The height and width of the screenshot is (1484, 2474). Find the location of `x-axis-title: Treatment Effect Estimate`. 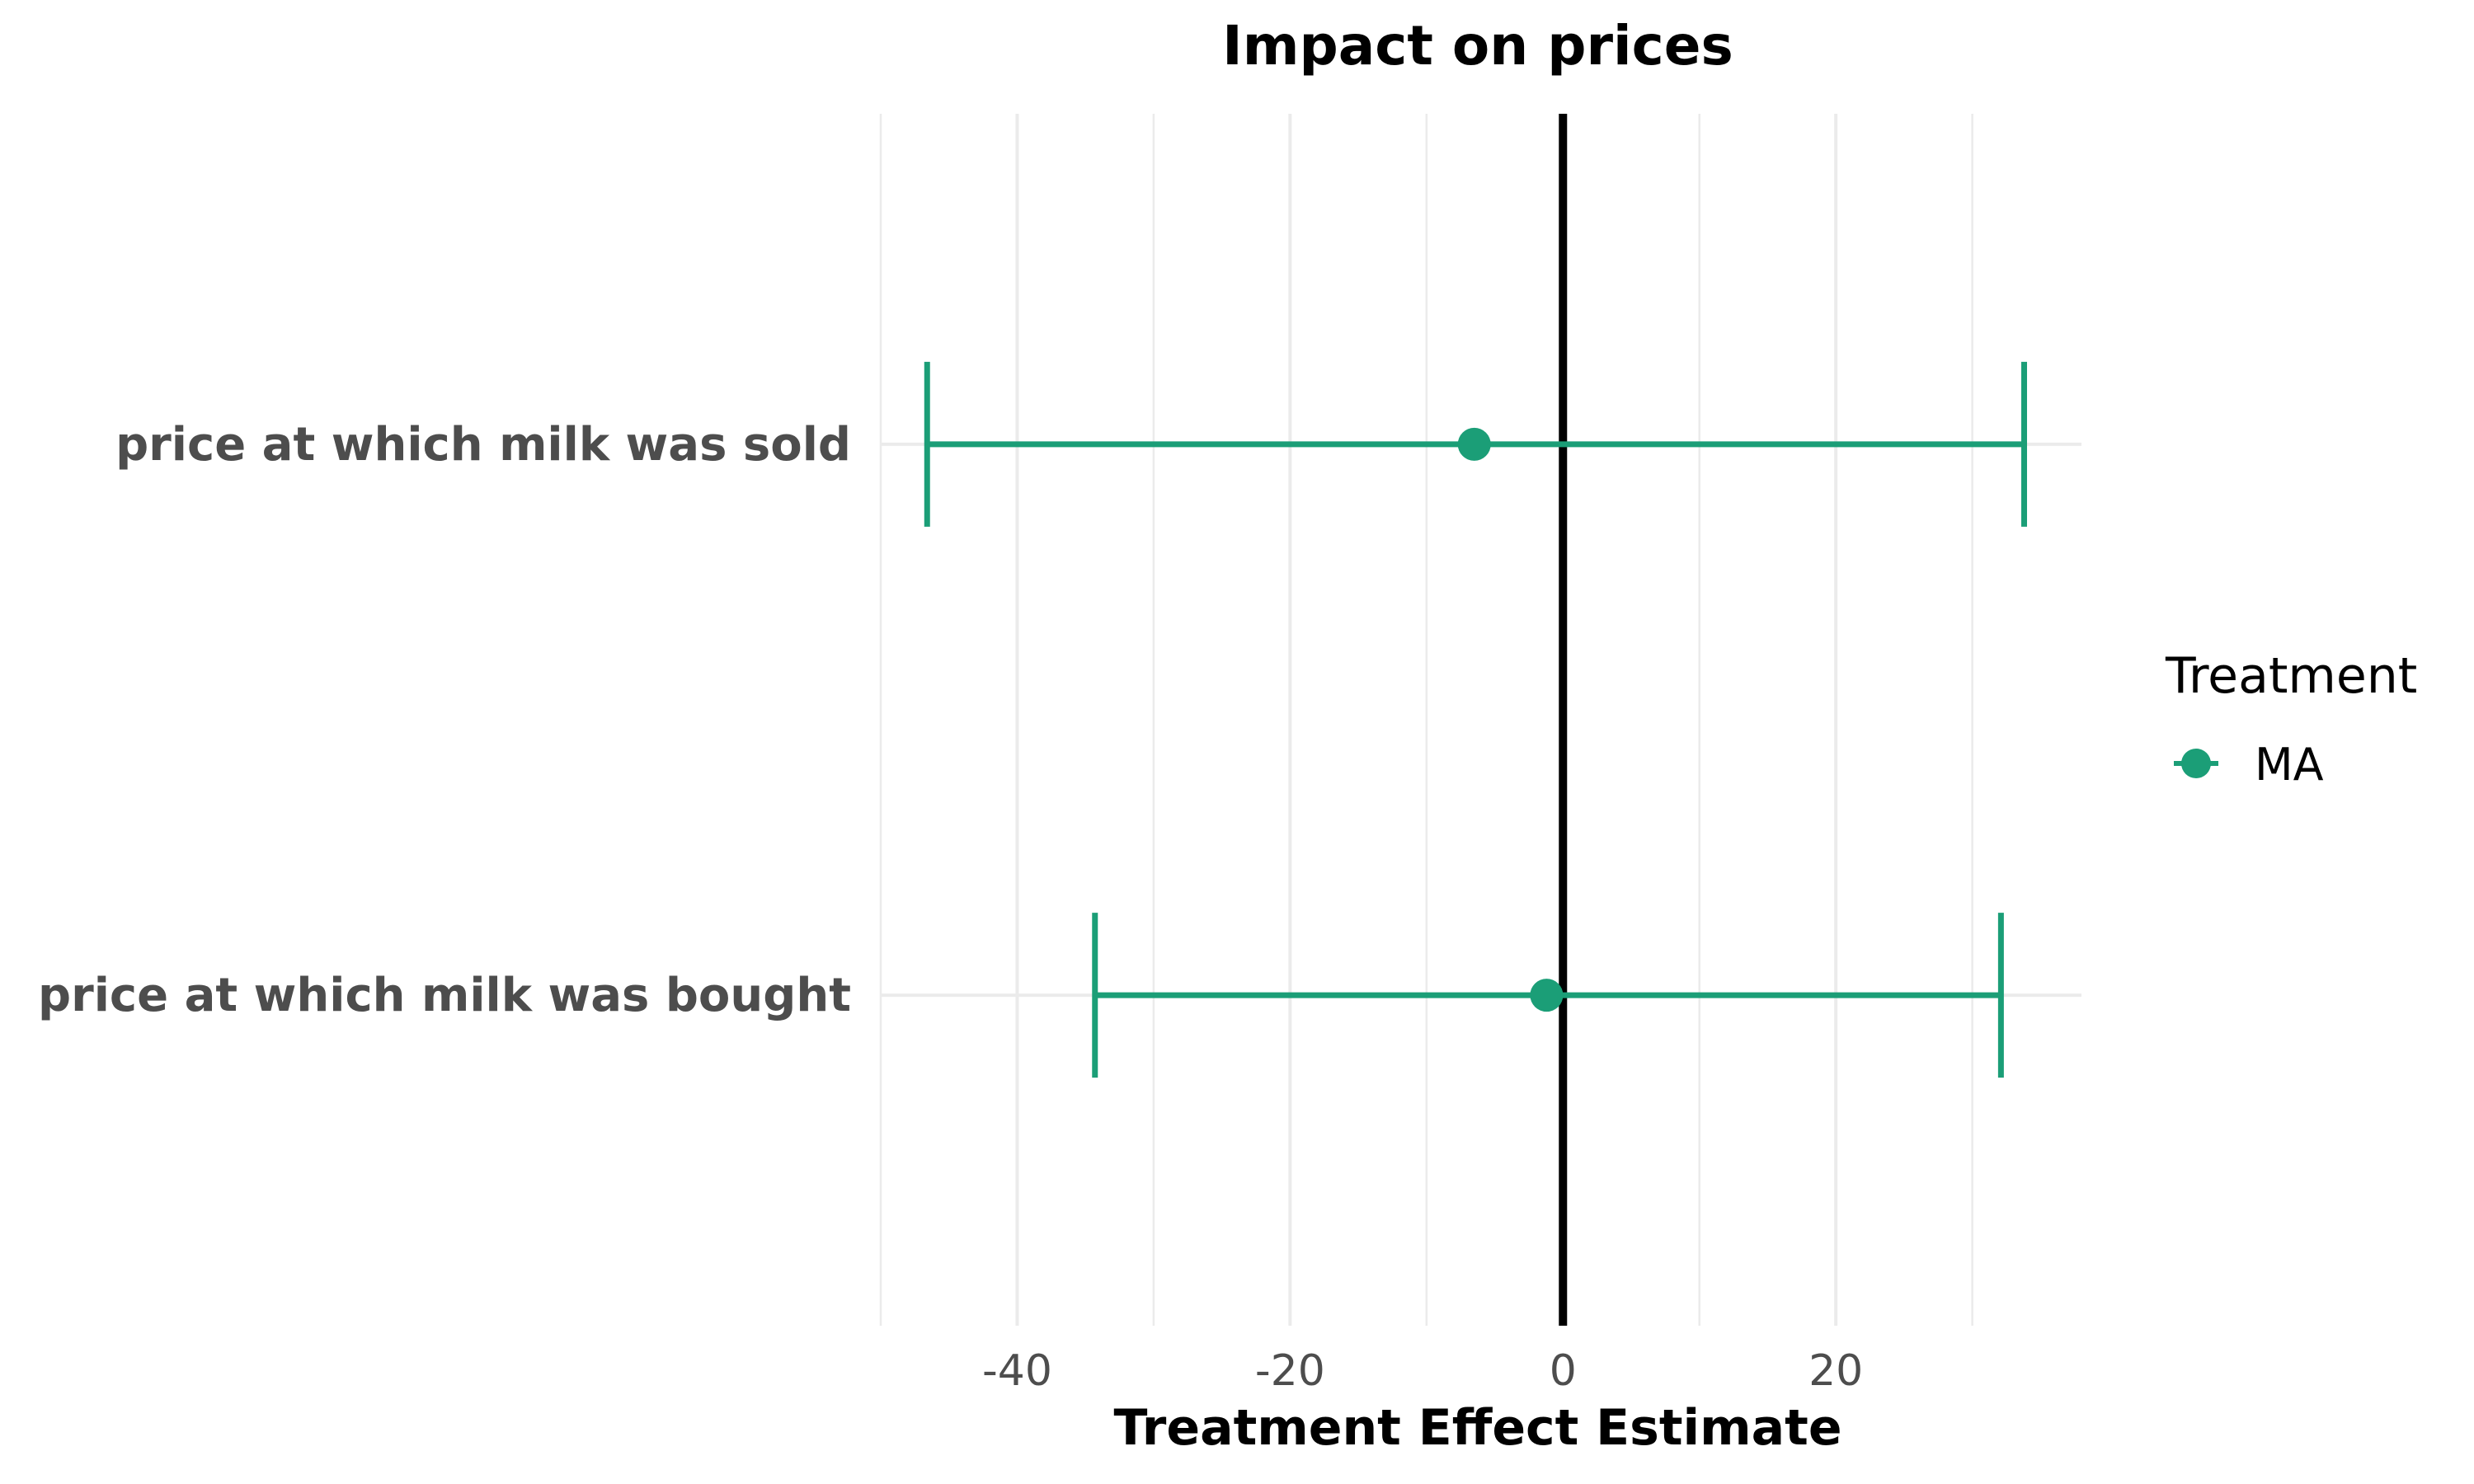

x-axis-title: Treatment Effect Estimate is located at coordinates (1477, 1428).